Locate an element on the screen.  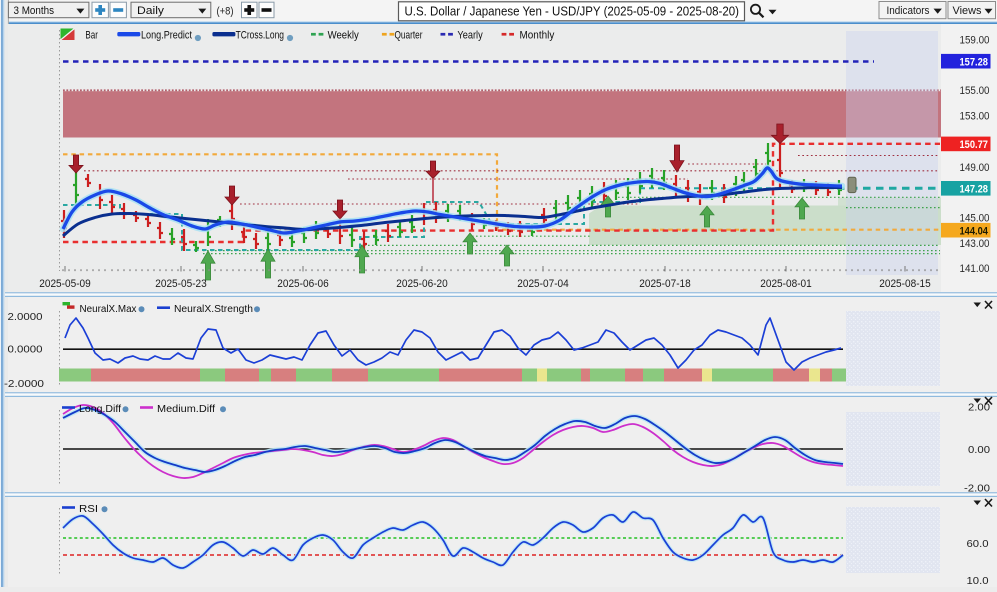
svg-text: Long.Diff is located at coordinates (100, 409).